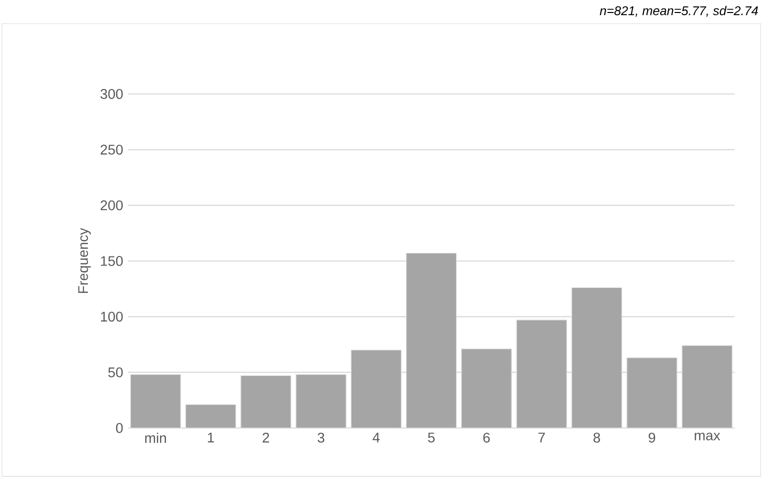 This screenshot has width=763, height=477. What do you see at coordinates (321, 437) in the screenshot?
I see `x-tick-label: 3` at bounding box center [321, 437].